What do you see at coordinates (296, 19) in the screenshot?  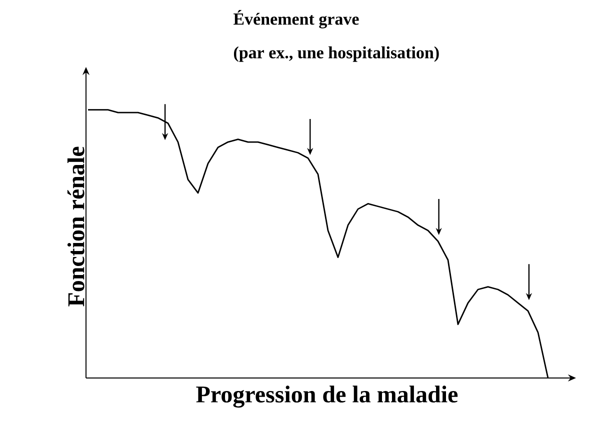 I see `text: Événement grave` at bounding box center [296, 19].